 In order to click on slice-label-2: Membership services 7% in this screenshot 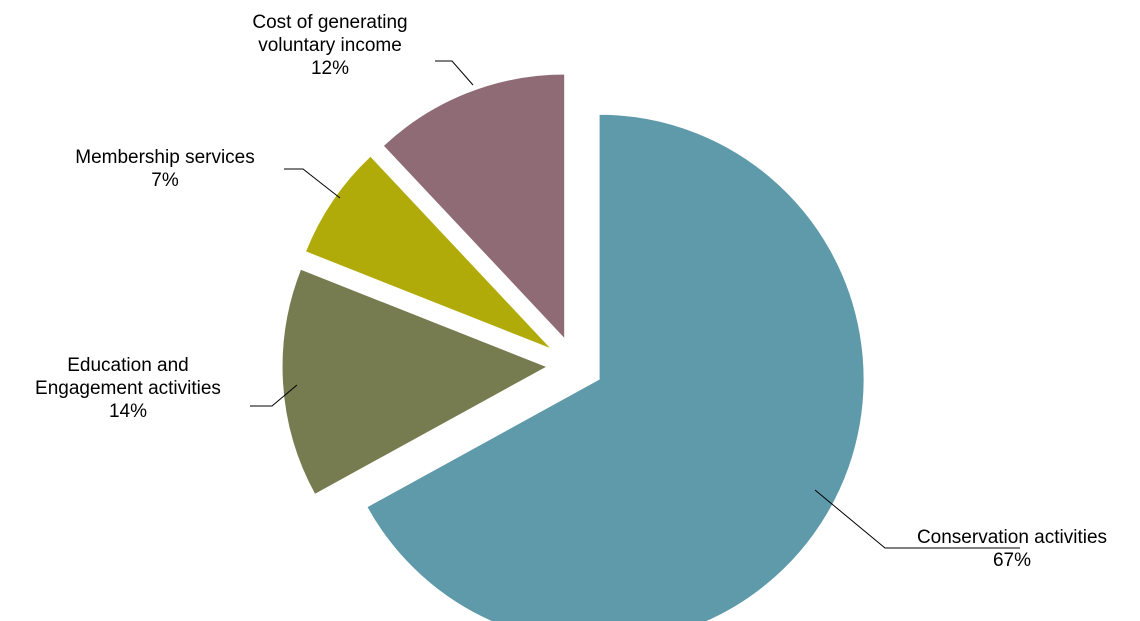, I will do `click(165, 169)`.